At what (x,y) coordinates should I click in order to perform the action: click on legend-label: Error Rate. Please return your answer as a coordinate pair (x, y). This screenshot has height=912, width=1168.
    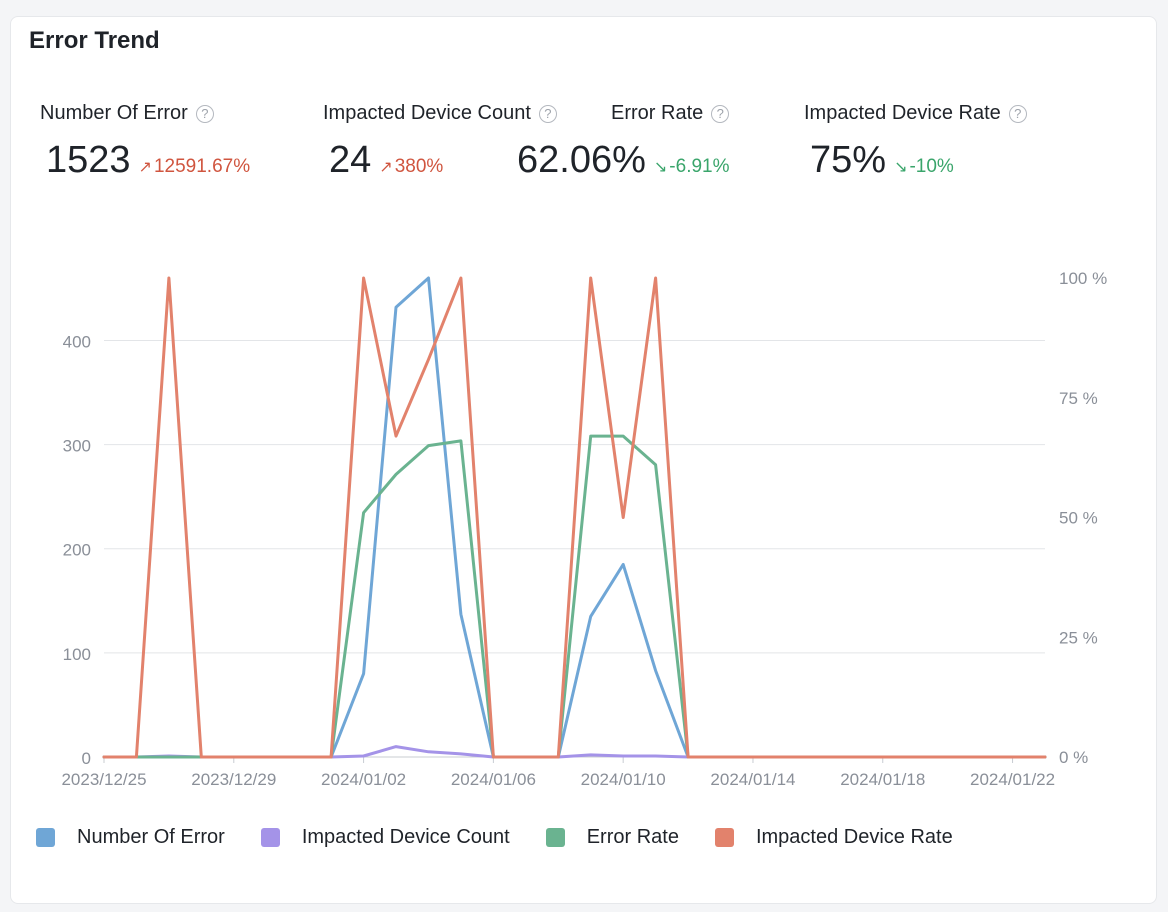
    Looking at the image, I should click on (632, 837).